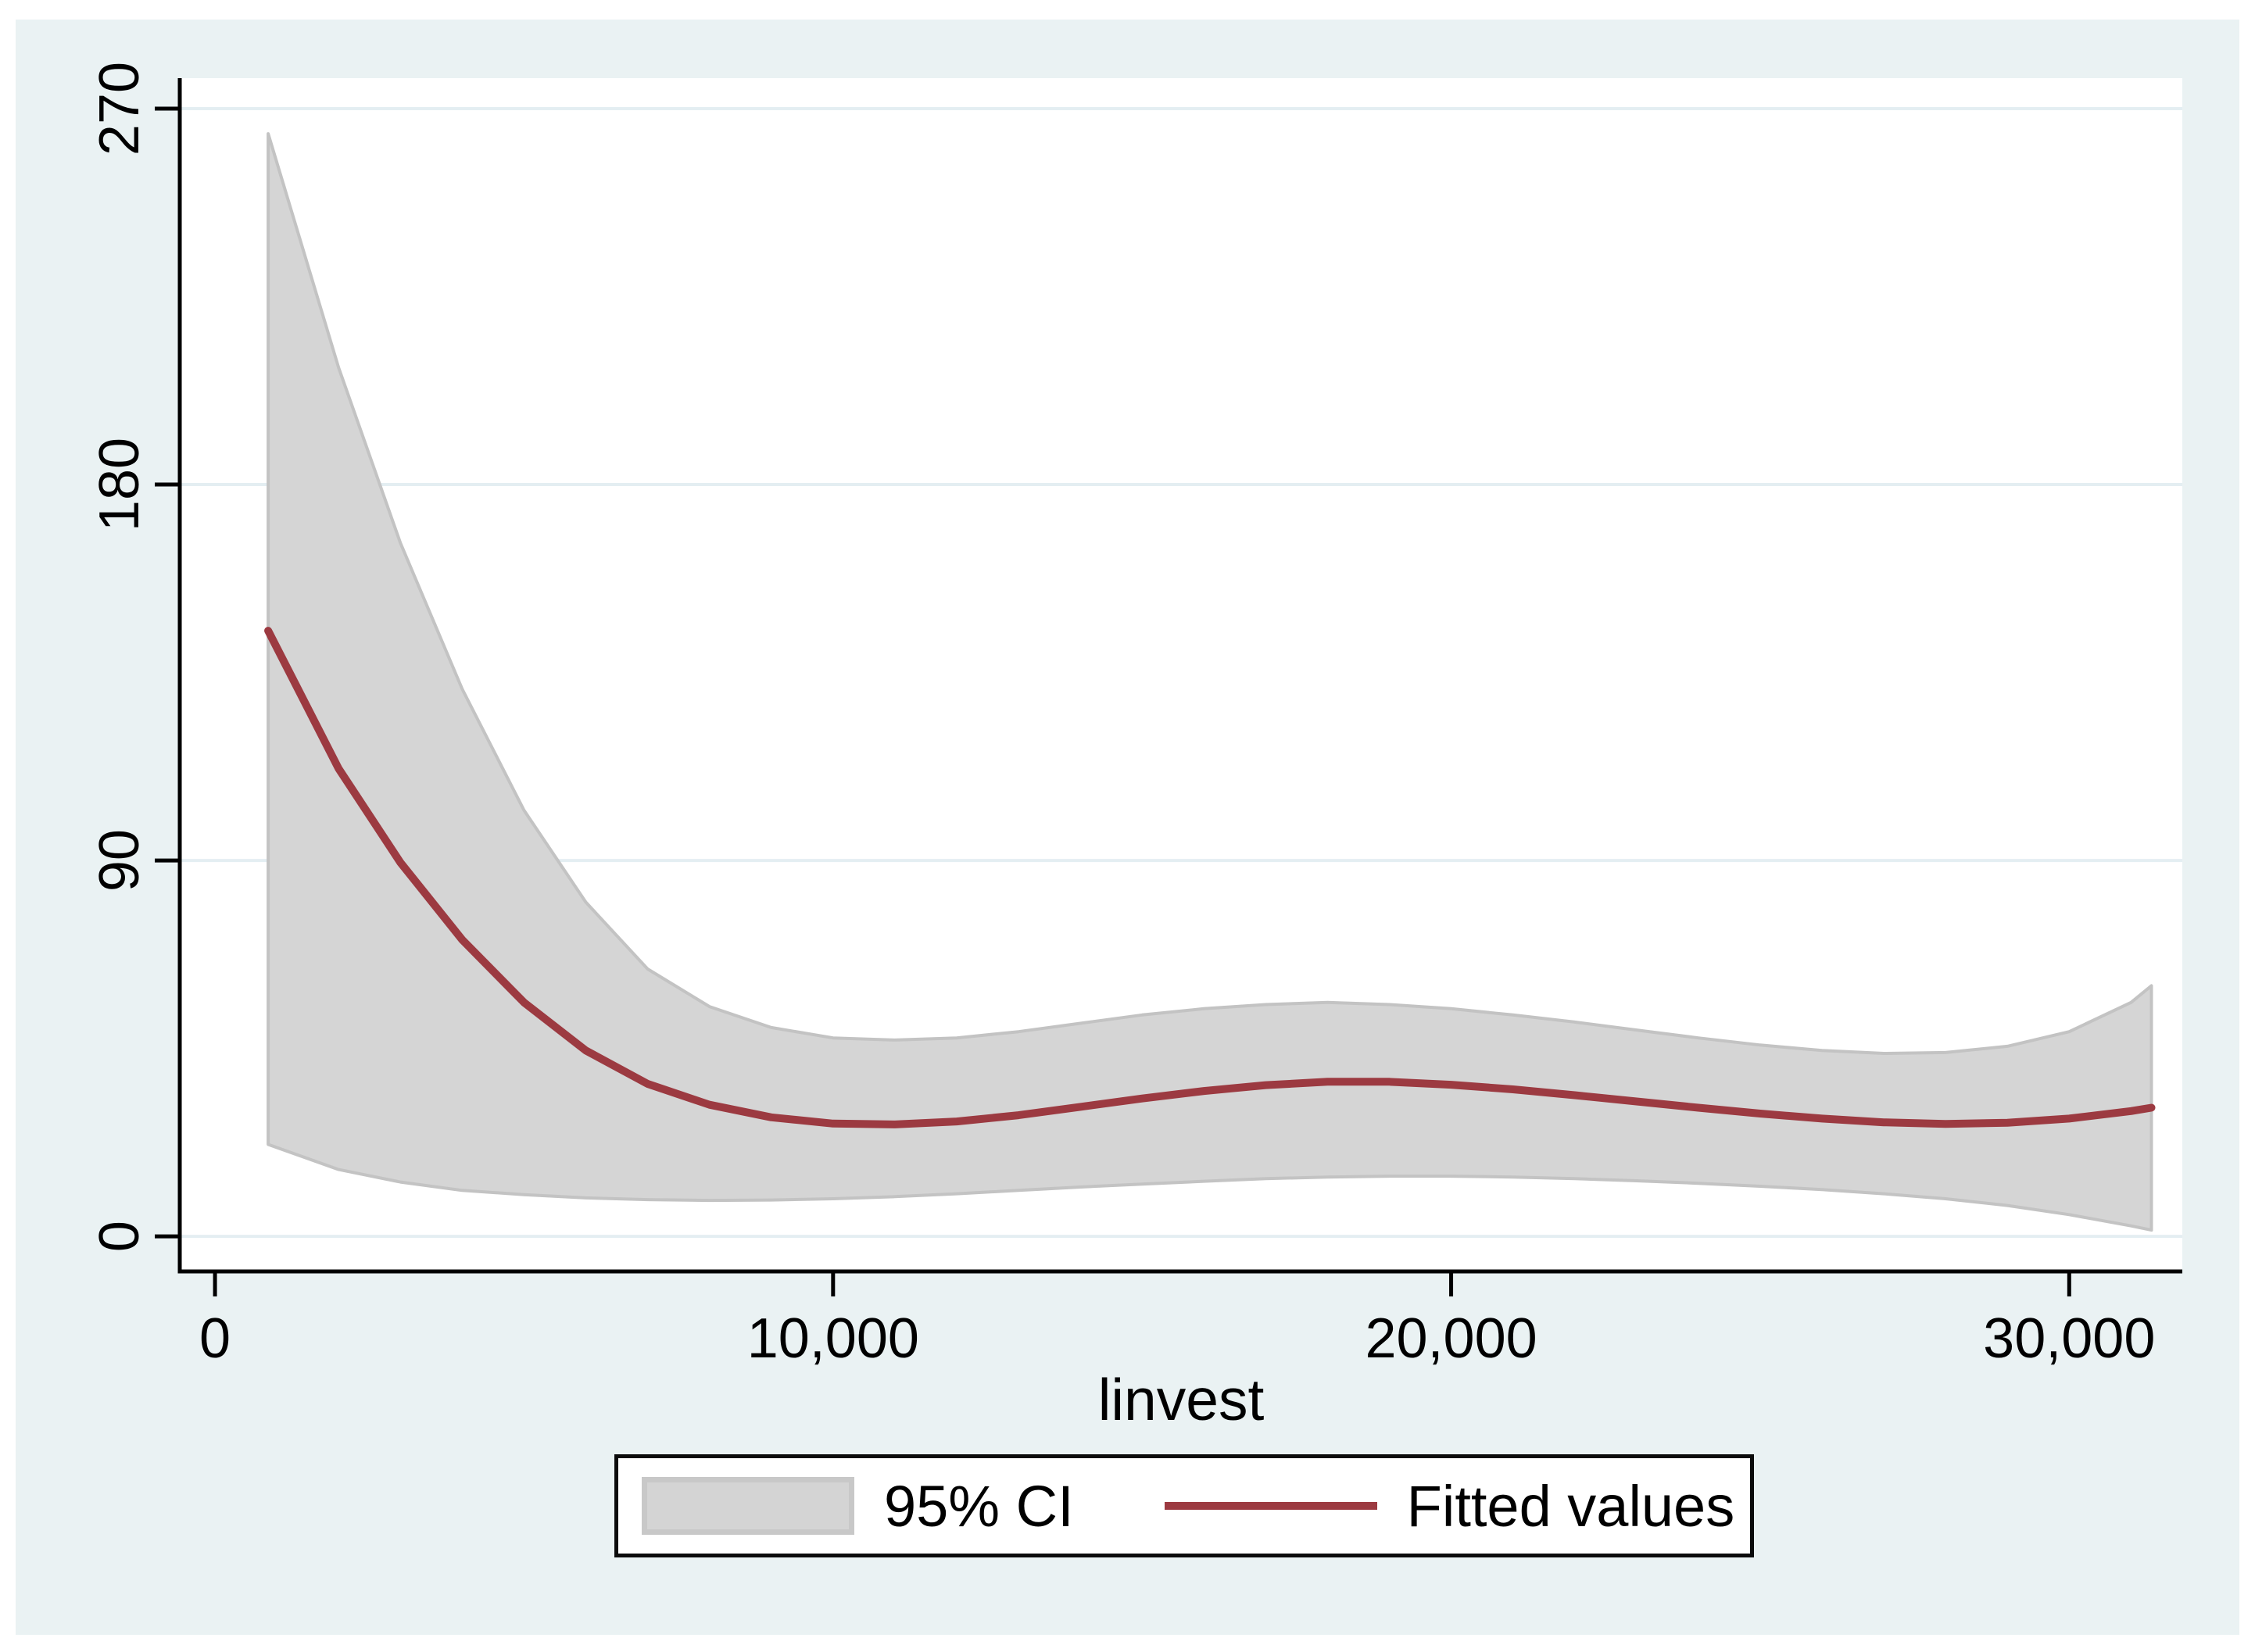 Image resolution: width=2255 pixels, height=1652 pixels. Describe the element at coordinates (119, 109) in the screenshot. I see `y-tick-label: 270` at that location.